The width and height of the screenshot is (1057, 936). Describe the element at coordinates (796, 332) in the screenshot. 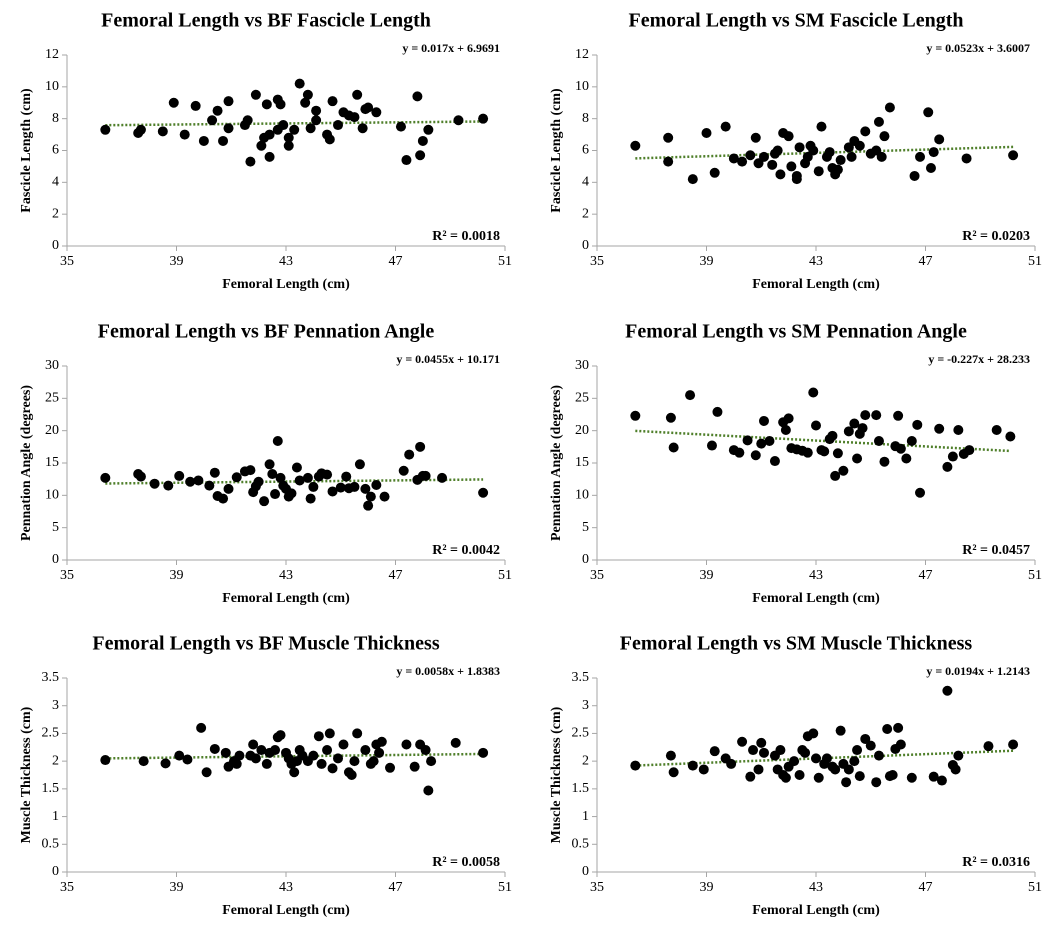

I see `chart-title: Femoral Length vs SM Pennation Angle` at that location.